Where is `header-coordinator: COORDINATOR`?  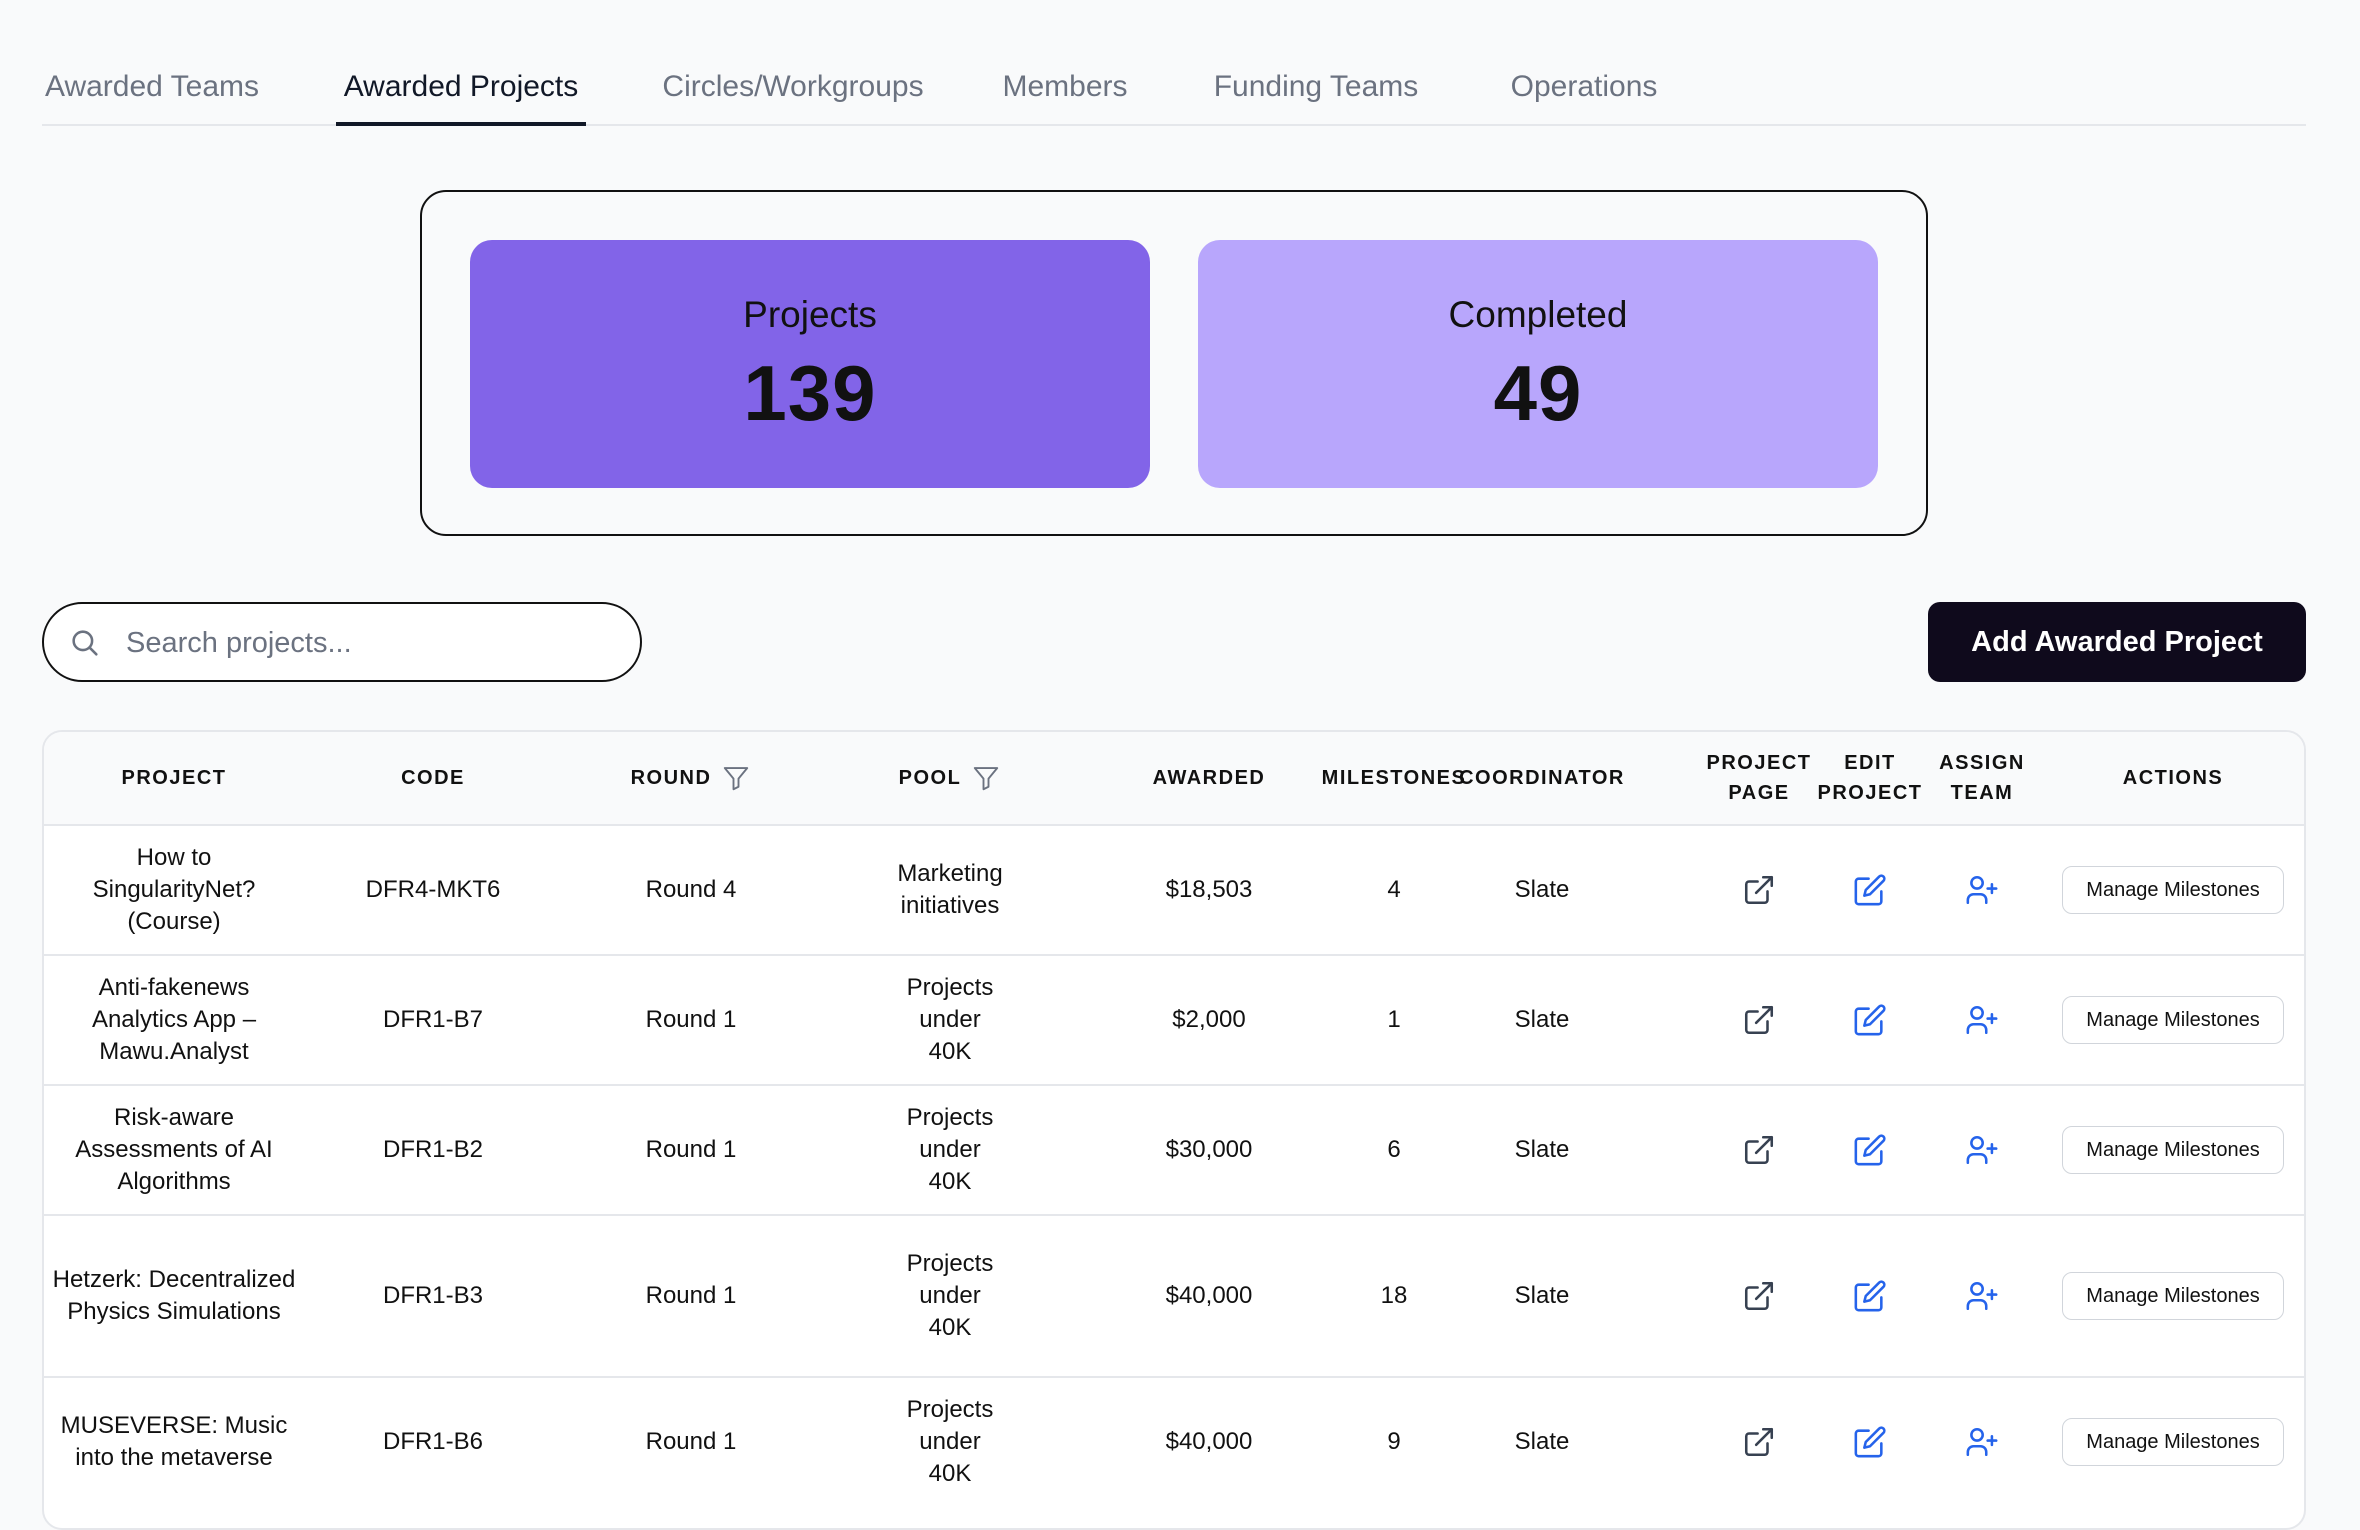
header-coordinator: COORDINATOR is located at coordinates (1542, 778).